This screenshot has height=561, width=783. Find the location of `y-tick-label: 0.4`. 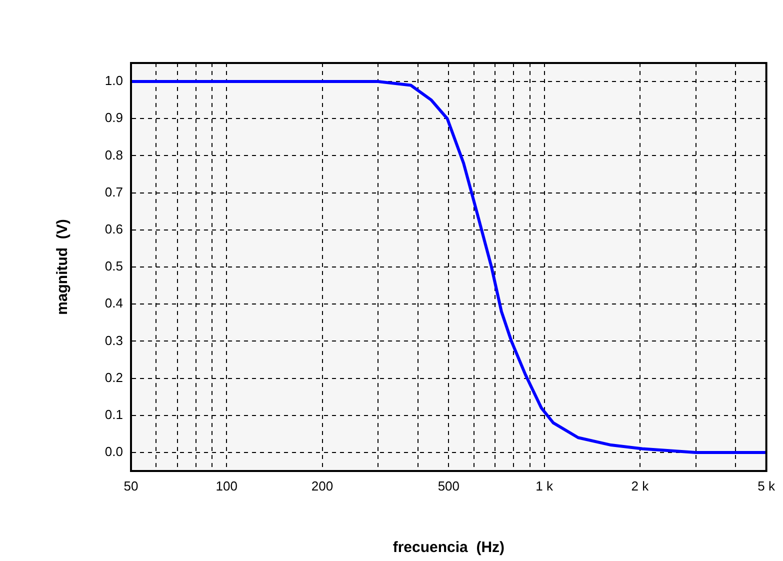

y-tick-label: 0.4 is located at coordinates (113, 303).